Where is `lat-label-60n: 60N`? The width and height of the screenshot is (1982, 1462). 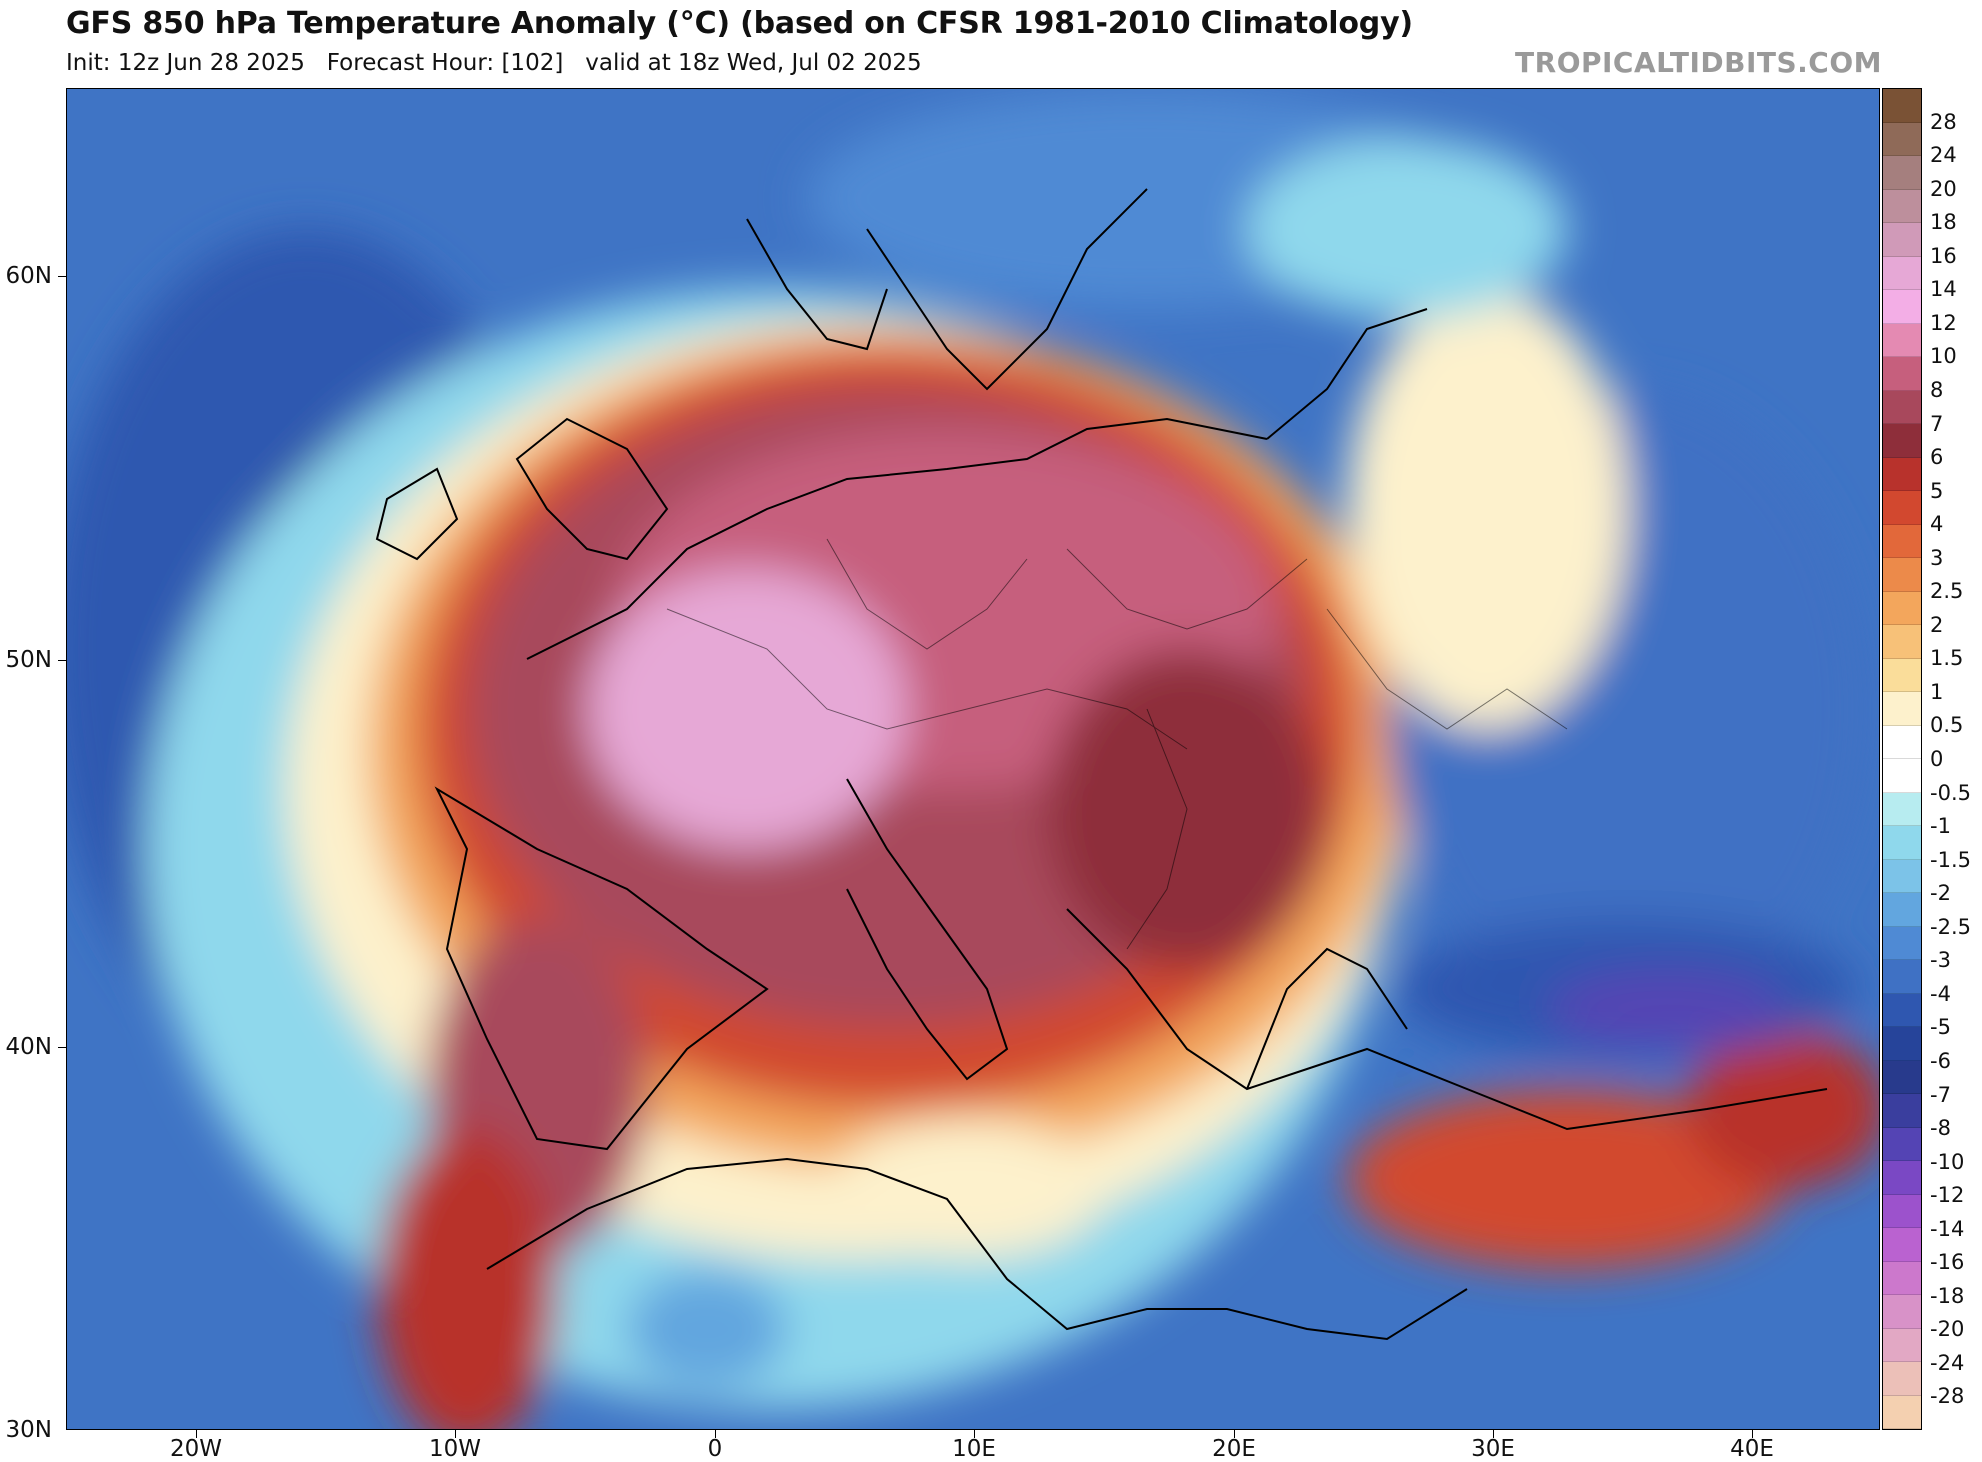 lat-label-60n: 60N is located at coordinates (28, 276).